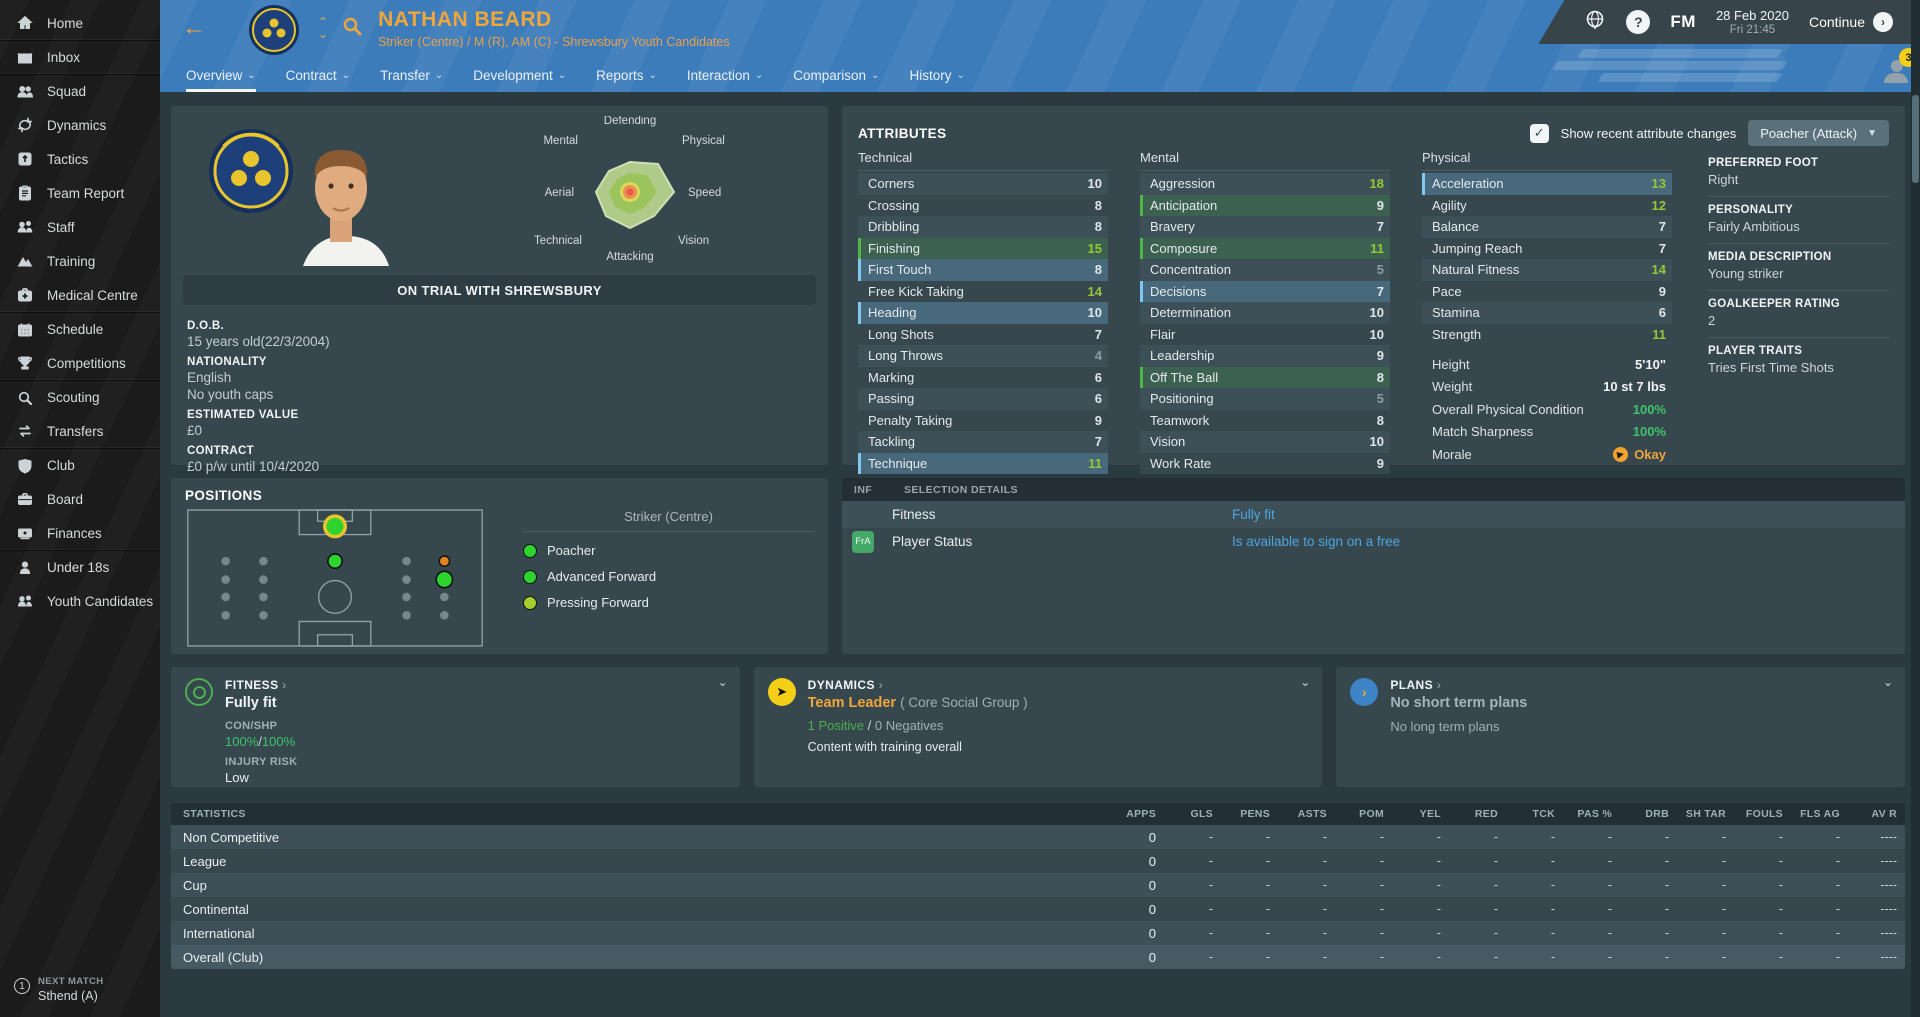  I want to click on attribute-row-technique: Technique 11, so click(983, 463).